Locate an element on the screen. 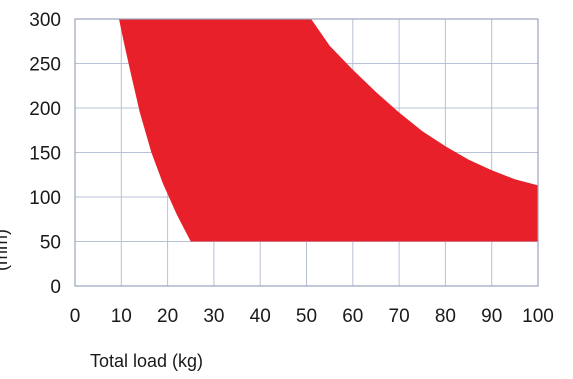 This screenshot has width=573, height=379. x-tick-label-50: 50 is located at coordinates (306, 316).